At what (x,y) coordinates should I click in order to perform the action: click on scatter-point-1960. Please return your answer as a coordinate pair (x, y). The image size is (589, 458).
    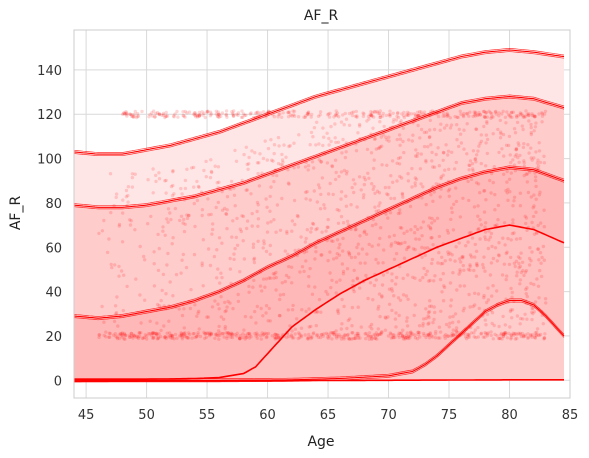
    Looking at the image, I should click on (529, 115).